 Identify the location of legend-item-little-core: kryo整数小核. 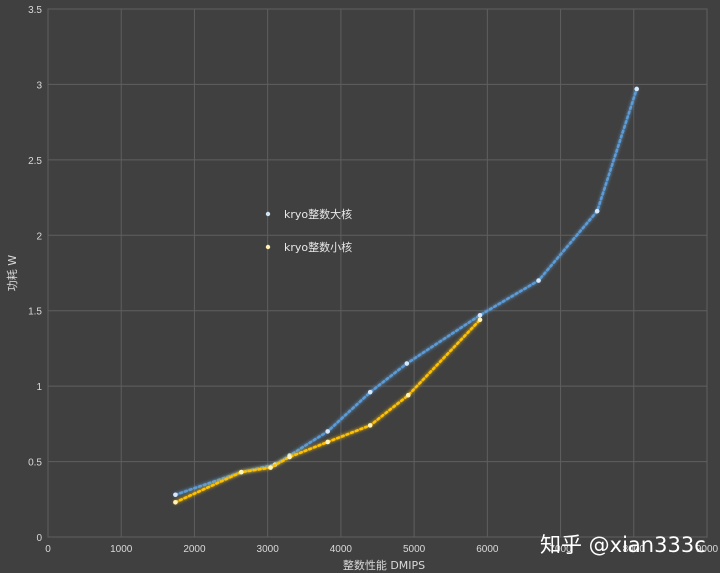
(304, 247).